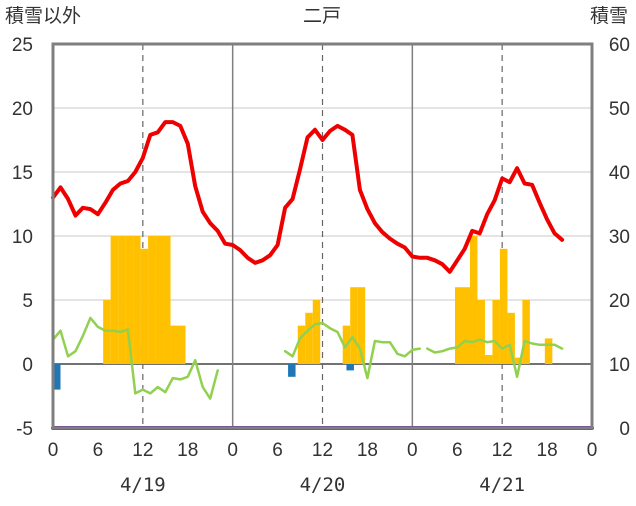 This screenshot has height=506, width=636. I want to click on left-axis-title: 積雪以外, so click(43, 16).